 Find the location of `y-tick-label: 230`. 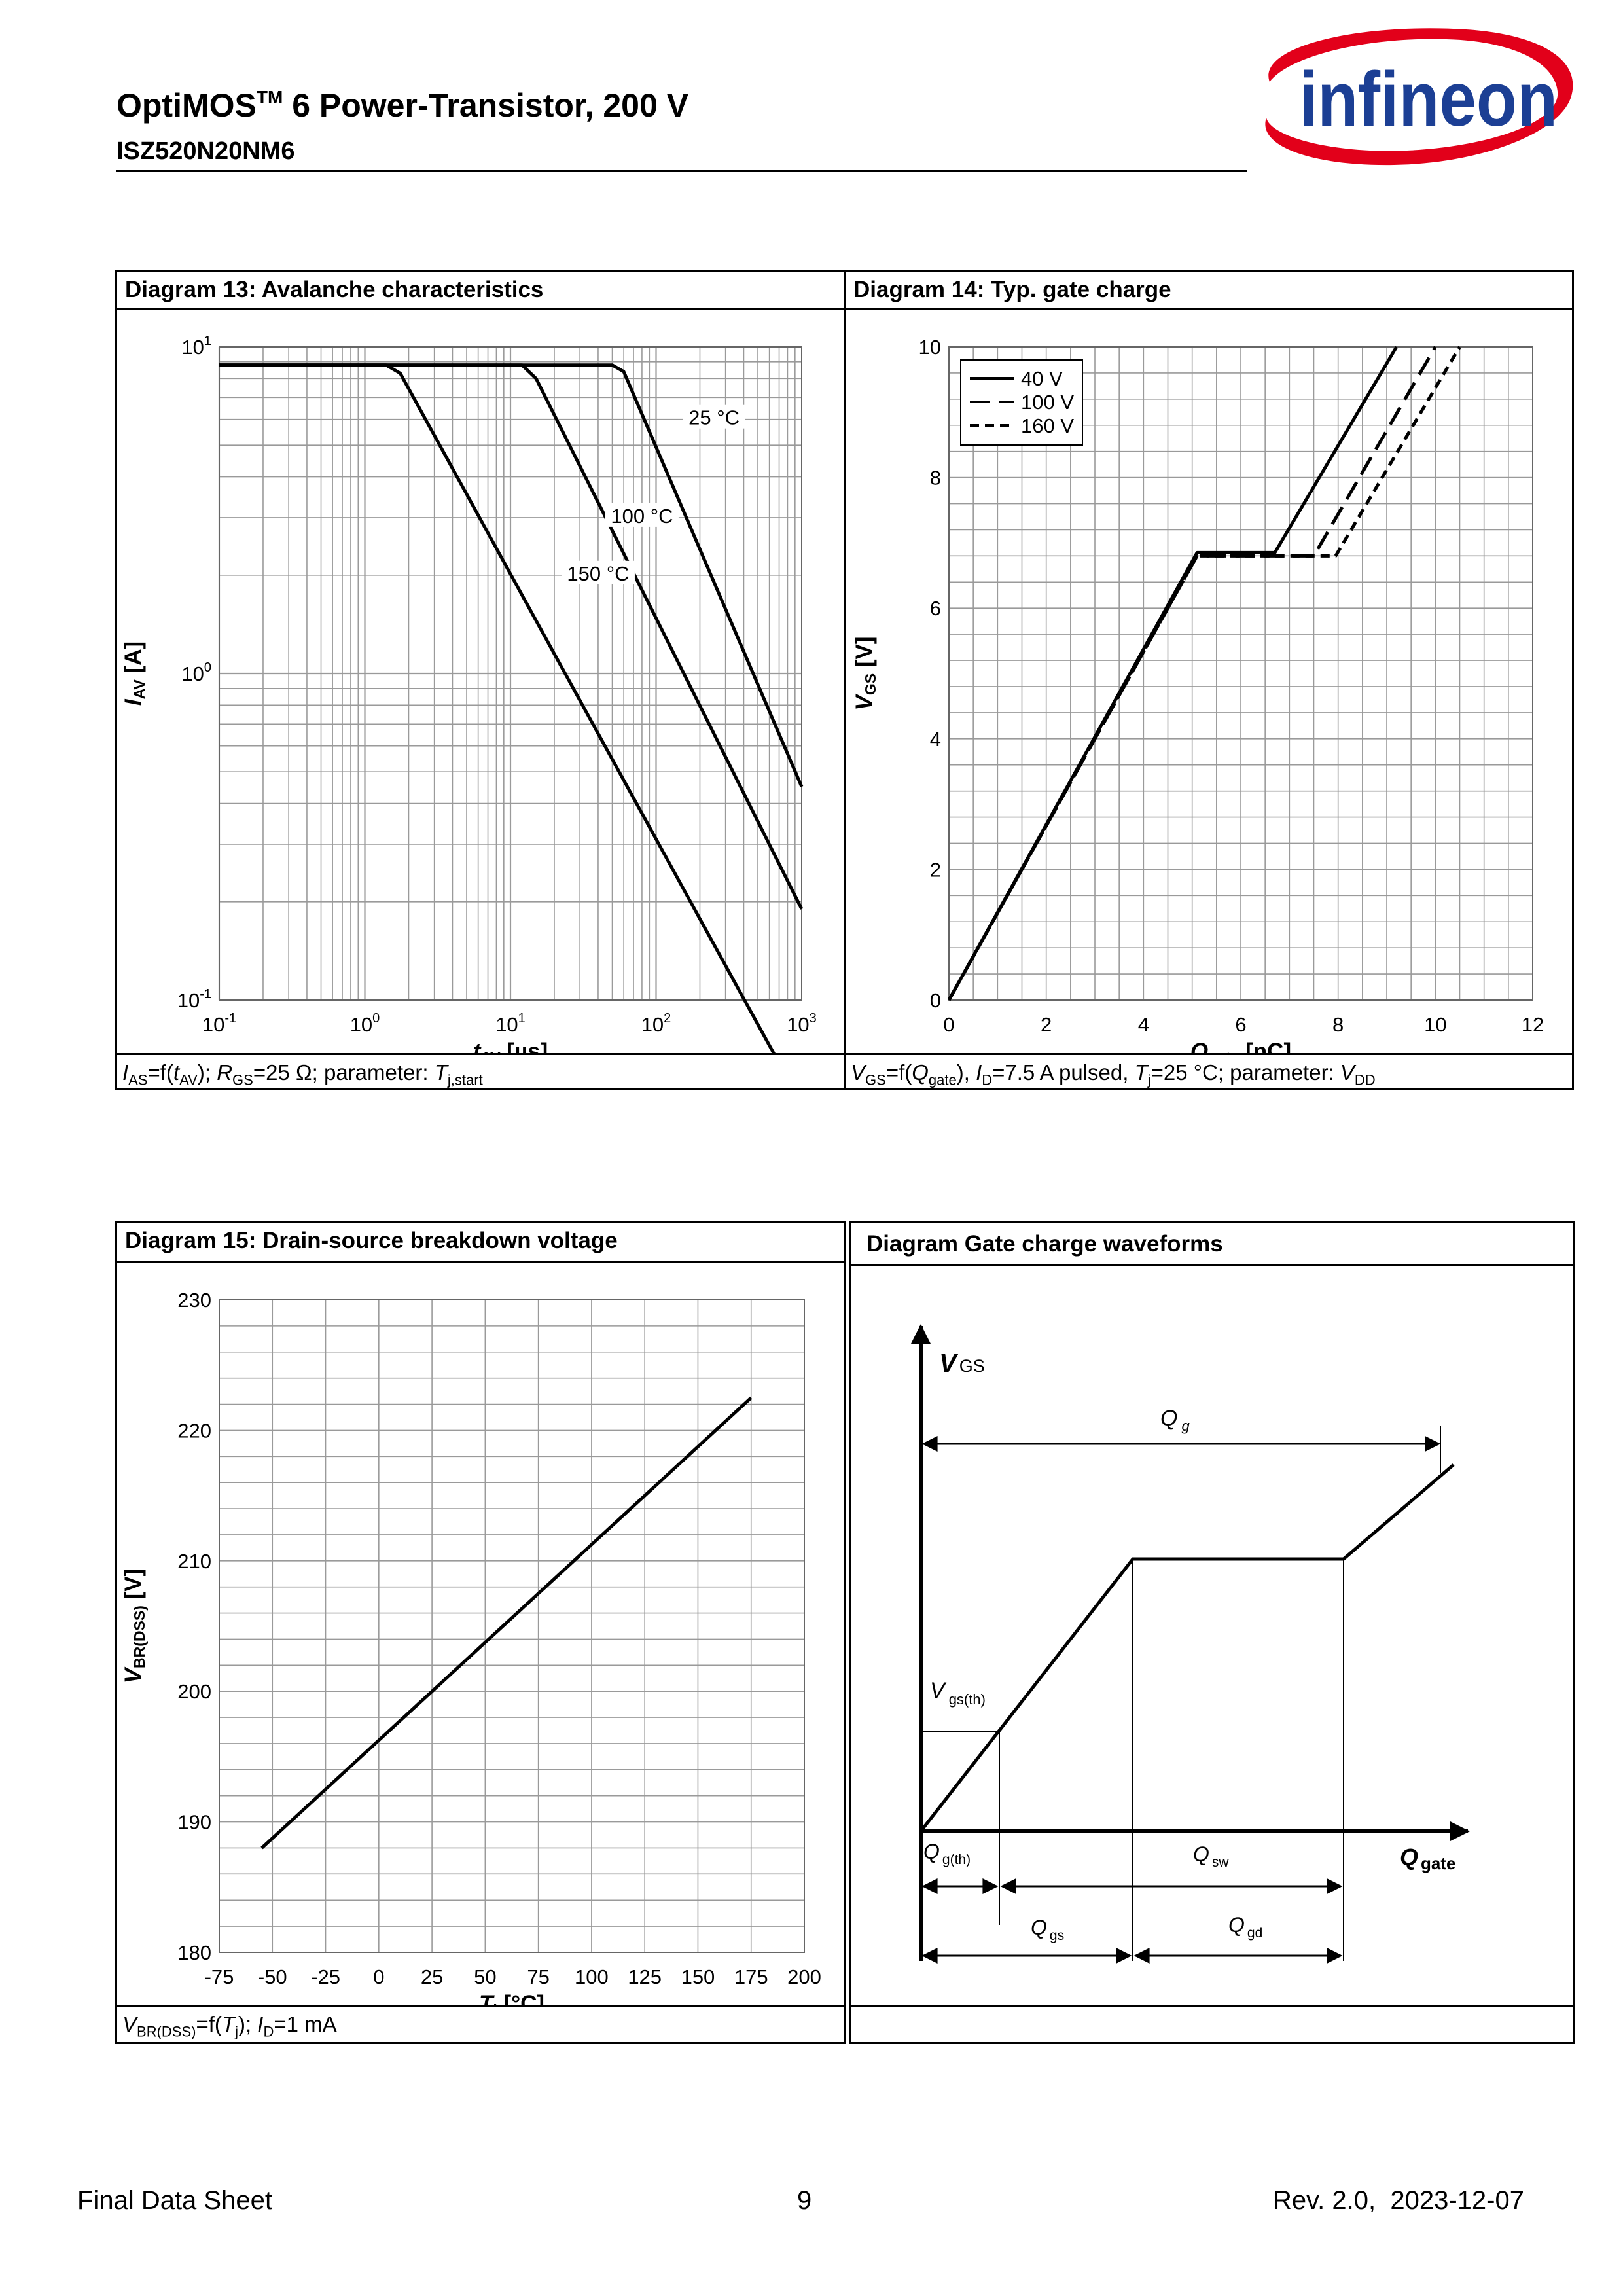

y-tick-label: 230 is located at coordinates (194, 1300).